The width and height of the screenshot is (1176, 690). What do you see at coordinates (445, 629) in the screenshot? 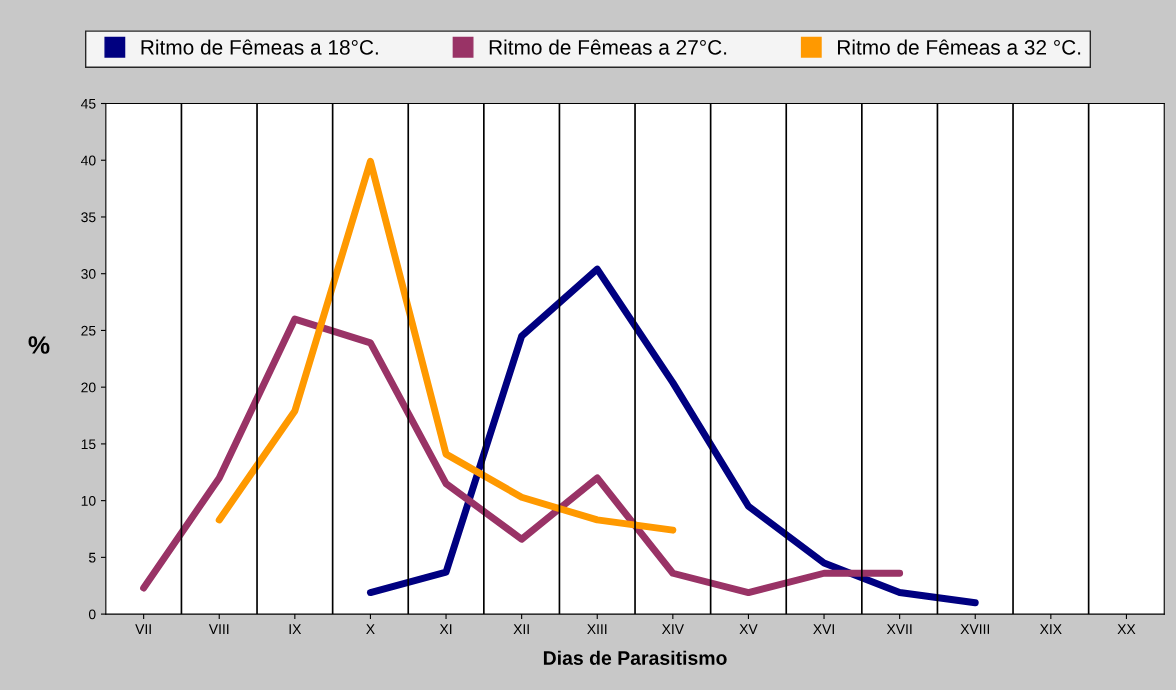
I see `x-tick-label: XI` at bounding box center [445, 629].